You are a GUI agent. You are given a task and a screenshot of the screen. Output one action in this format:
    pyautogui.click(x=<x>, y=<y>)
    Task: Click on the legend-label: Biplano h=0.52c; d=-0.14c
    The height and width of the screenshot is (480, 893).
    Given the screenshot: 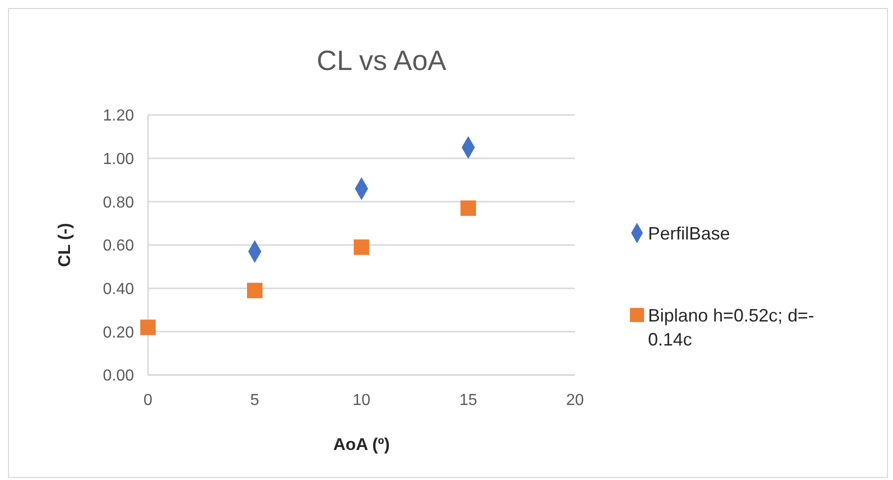 What is the action you would take?
    pyautogui.click(x=731, y=327)
    